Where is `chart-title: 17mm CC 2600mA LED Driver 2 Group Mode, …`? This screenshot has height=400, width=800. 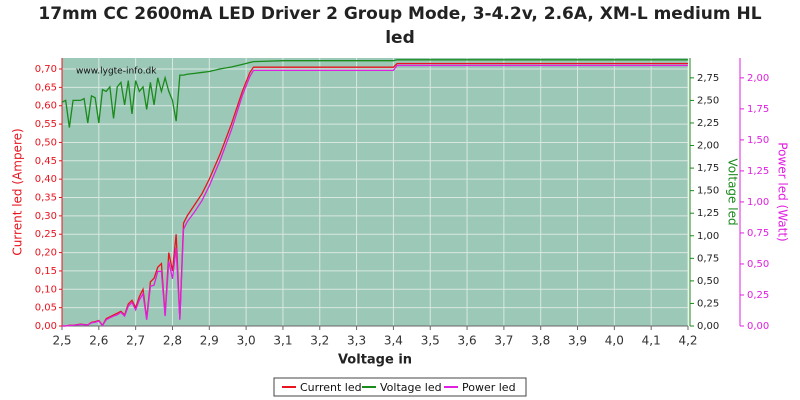
chart-title: 17mm CC 2600mA LED Driver 2 Group Mode, … is located at coordinates (400, 26).